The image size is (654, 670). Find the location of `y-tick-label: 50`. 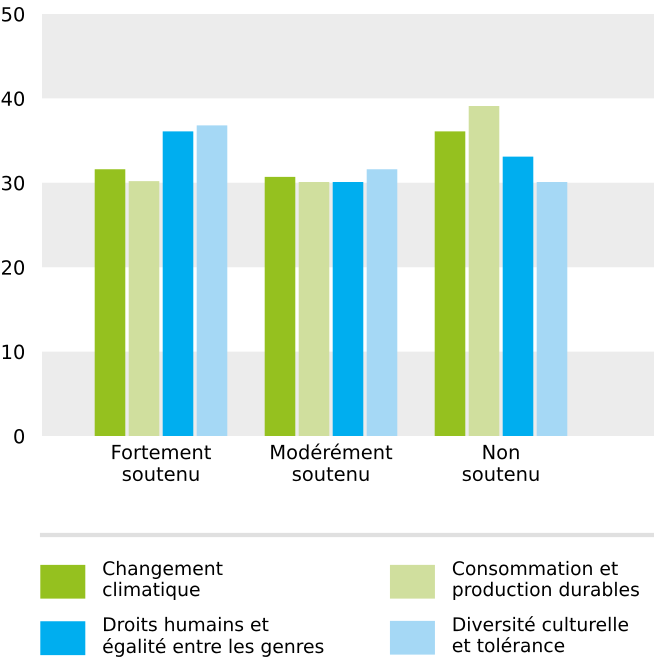

y-tick-label: 50 is located at coordinates (13, 14).